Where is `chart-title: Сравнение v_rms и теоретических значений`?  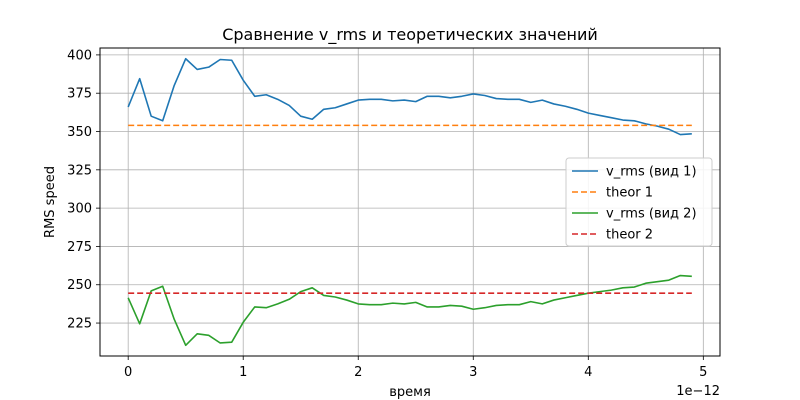
chart-title: Сравнение v_rms и теоретических значений is located at coordinates (410, 35).